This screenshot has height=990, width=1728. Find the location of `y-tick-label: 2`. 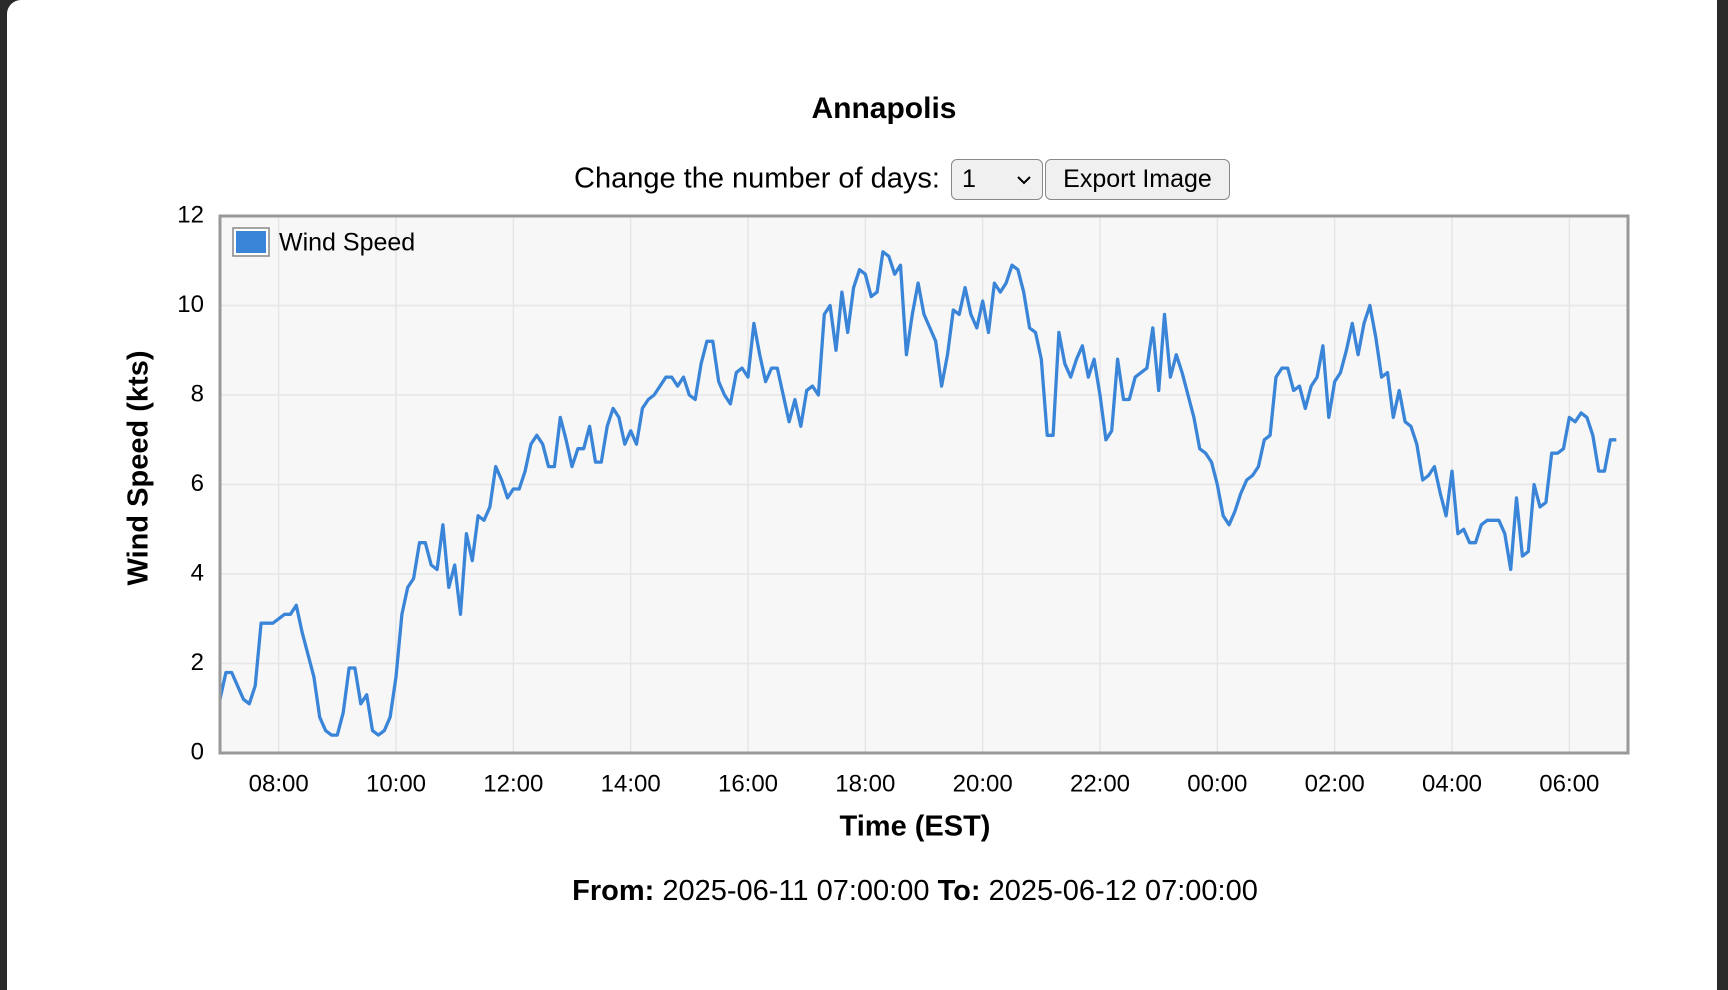

y-tick-label: 2 is located at coordinates (197, 662).